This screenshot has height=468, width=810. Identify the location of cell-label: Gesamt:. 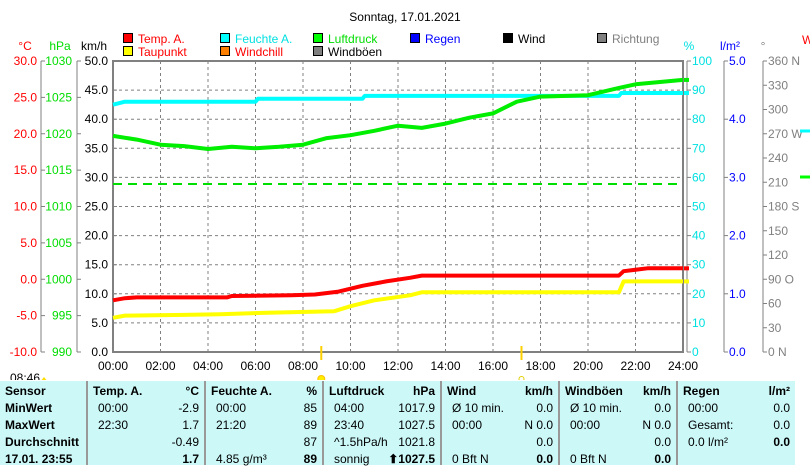
(711, 425).